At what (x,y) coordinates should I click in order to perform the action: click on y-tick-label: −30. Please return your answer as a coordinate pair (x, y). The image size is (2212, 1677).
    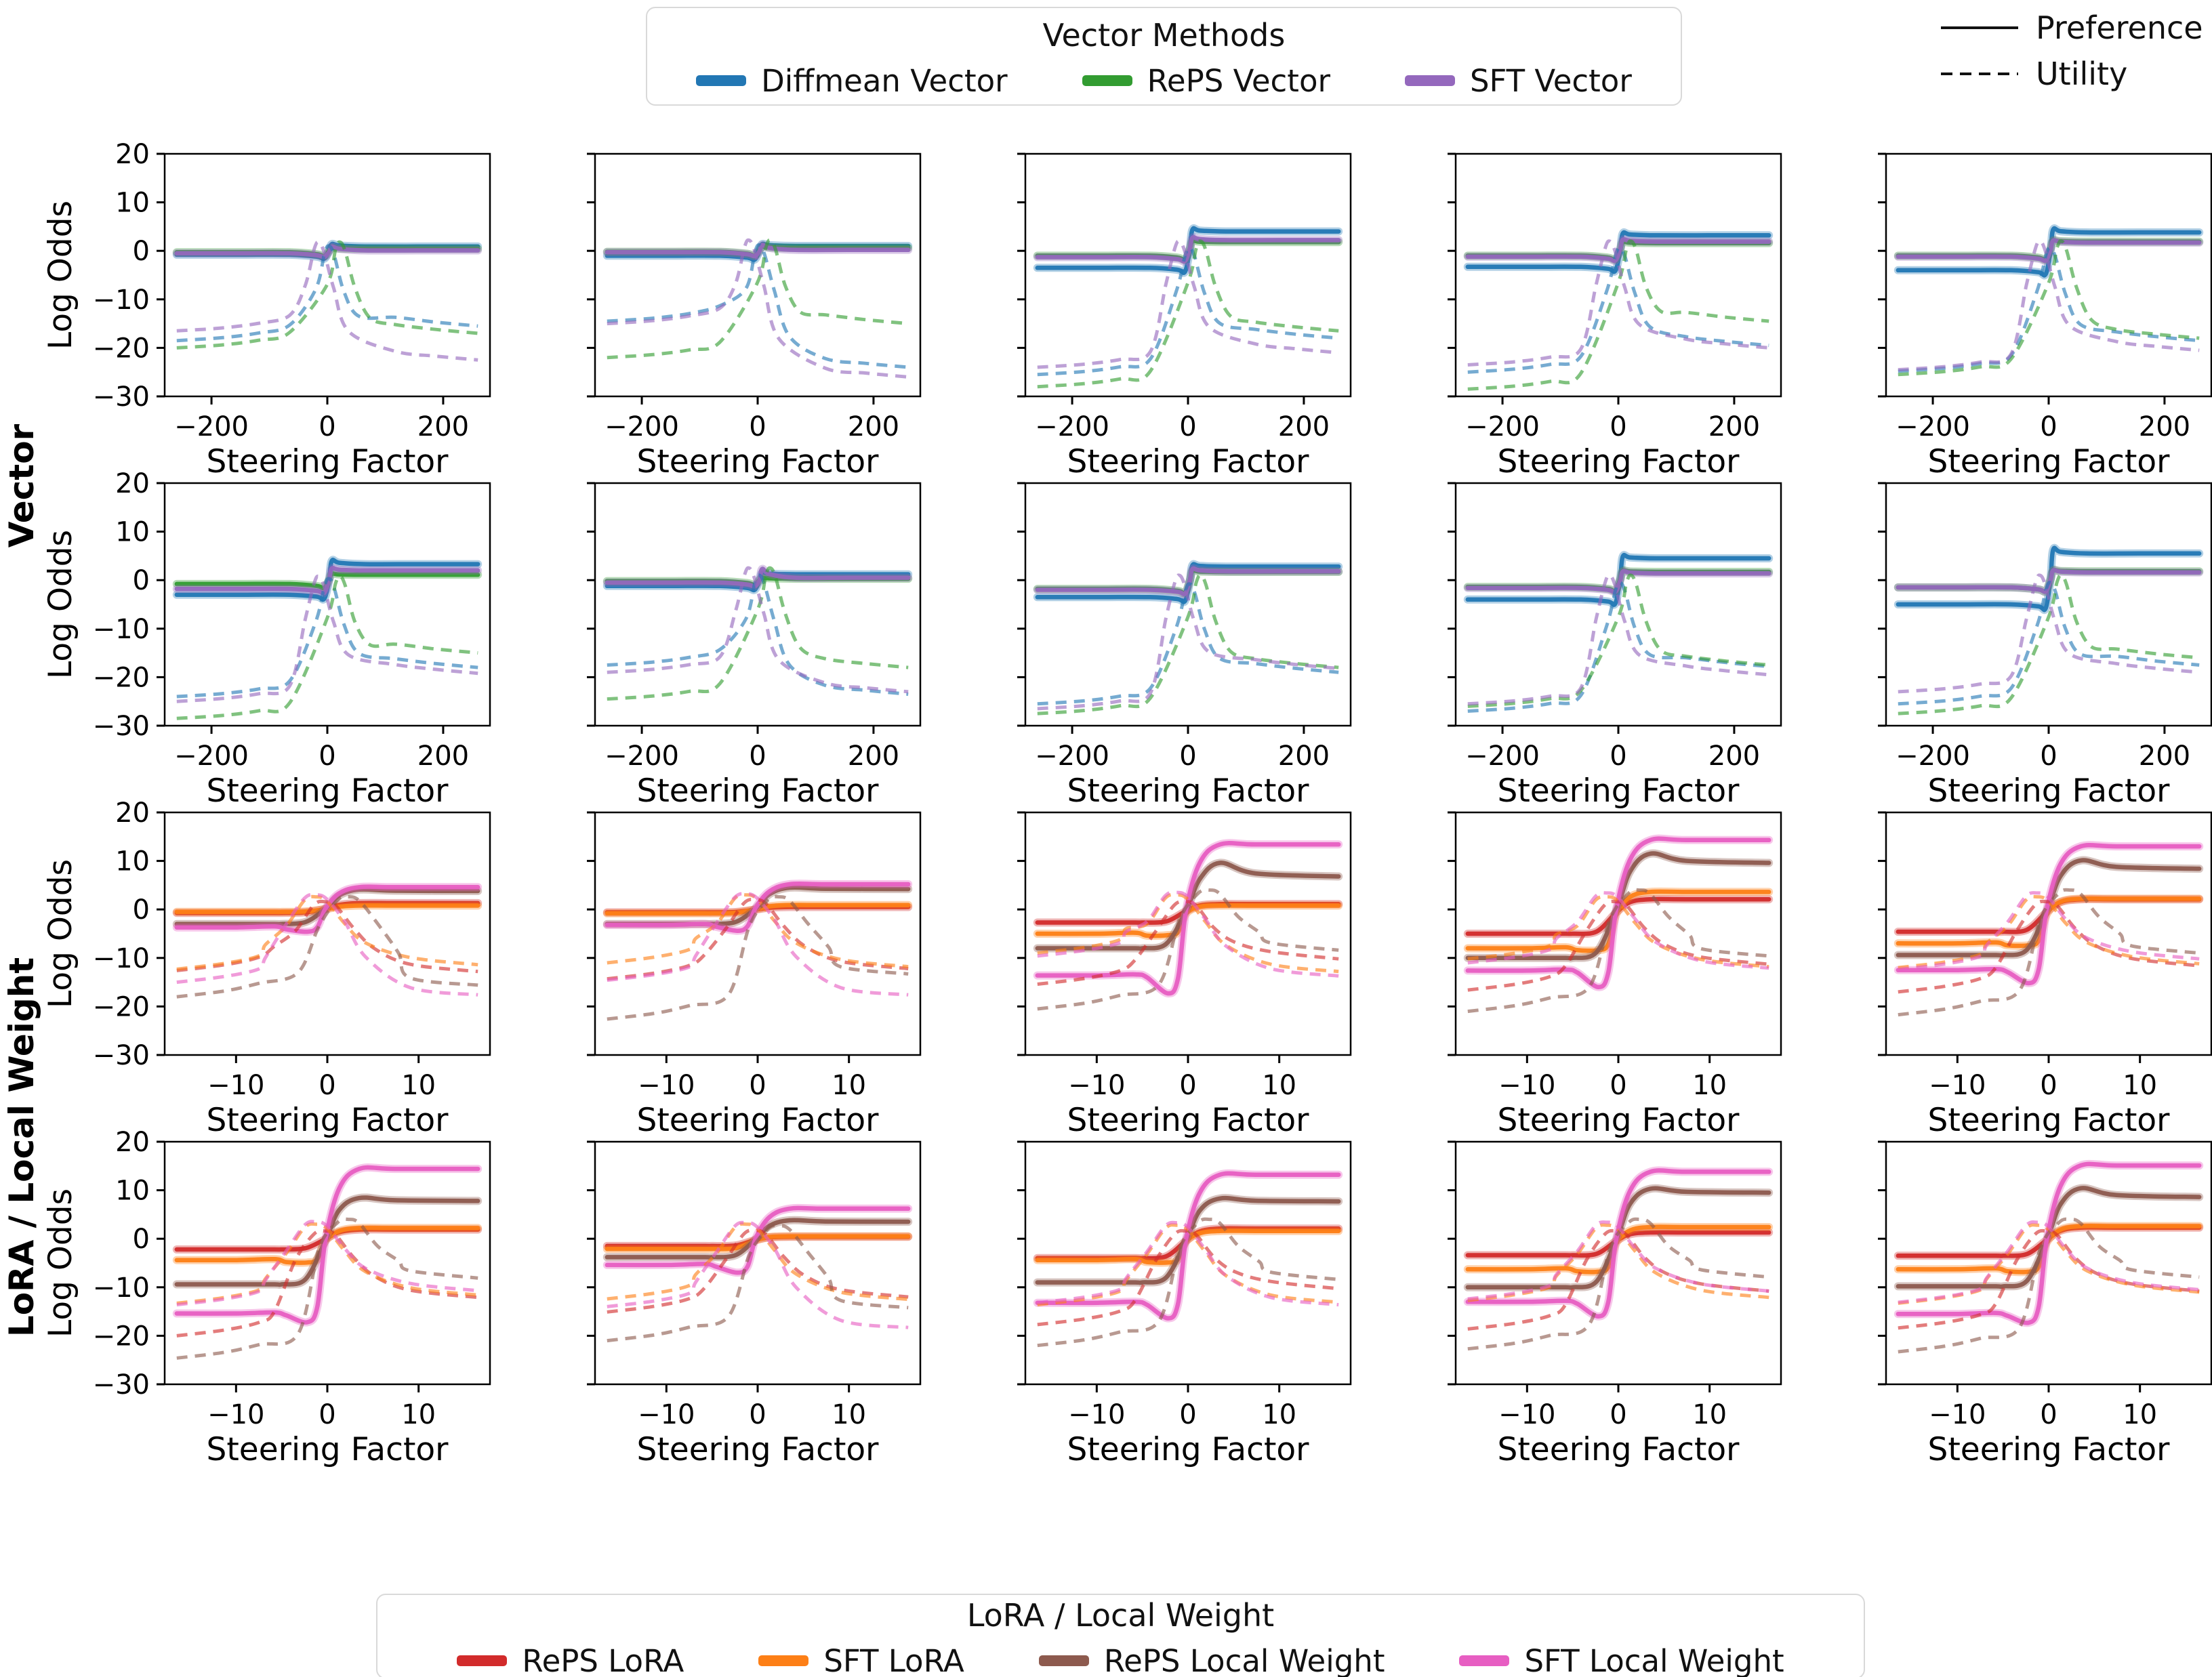
    Looking at the image, I should click on (121, 1055).